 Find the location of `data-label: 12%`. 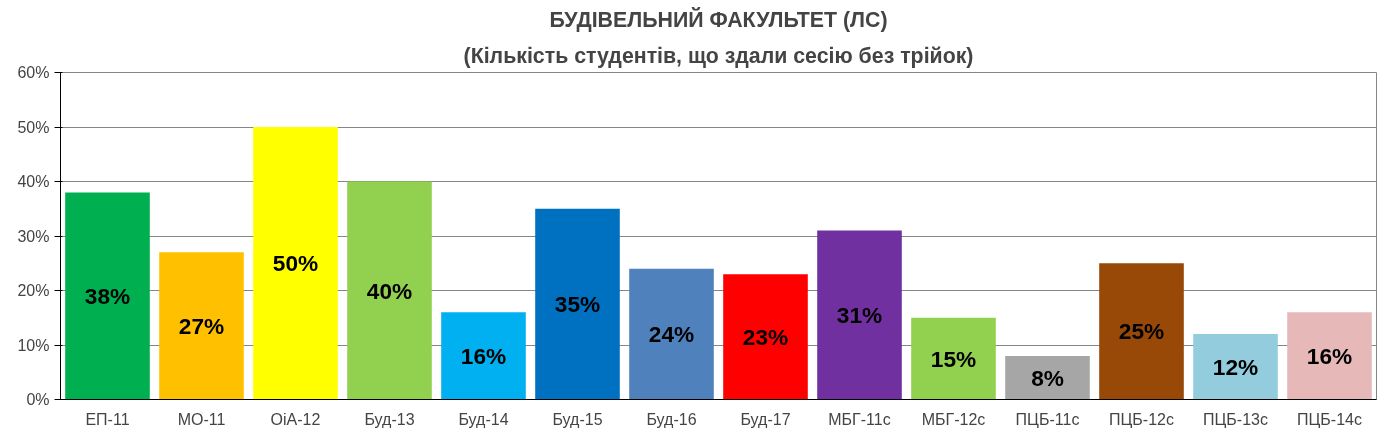

data-label: 12% is located at coordinates (1235, 366).